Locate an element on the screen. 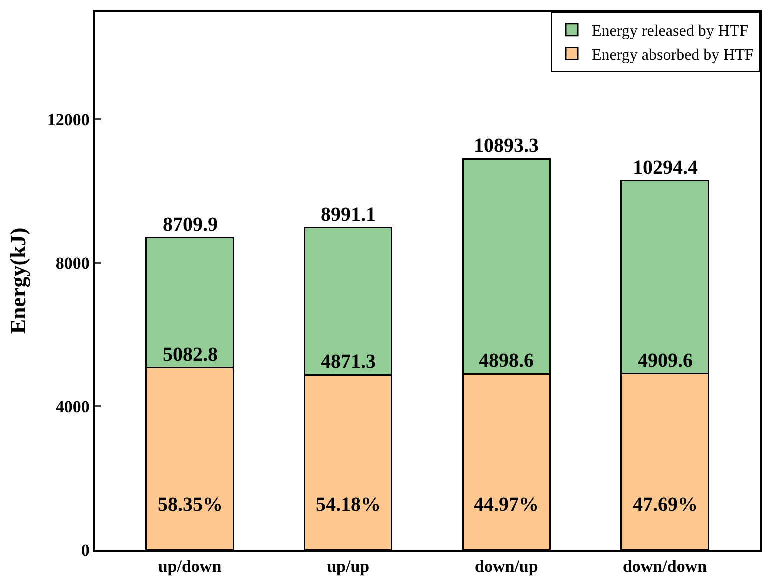 The height and width of the screenshot is (585, 764). legend-label: Energy released by HTF is located at coordinates (670, 31).